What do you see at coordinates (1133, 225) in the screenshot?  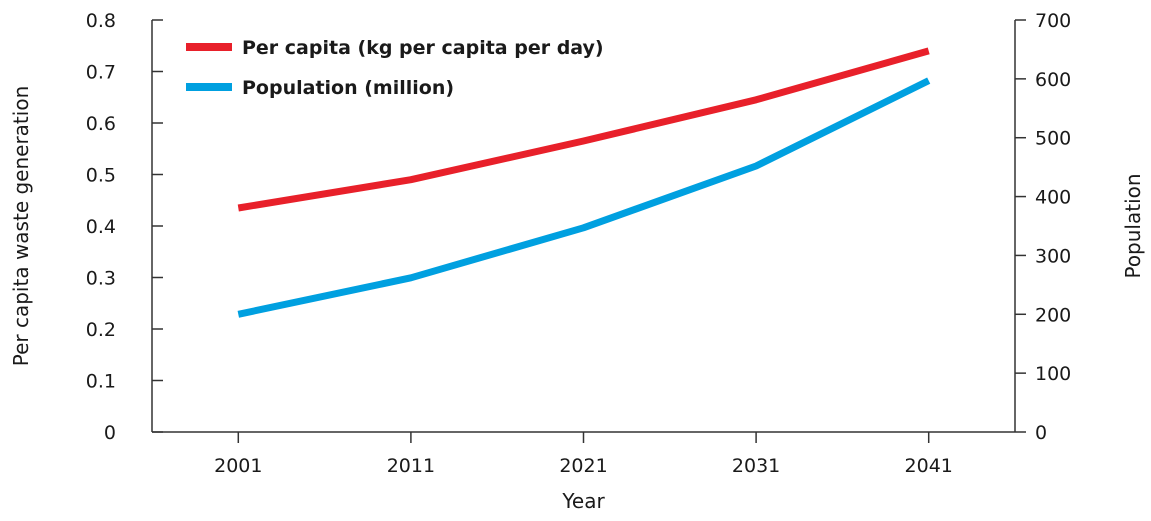 I see `right-y-axis-title: Population` at bounding box center [1133, 225].